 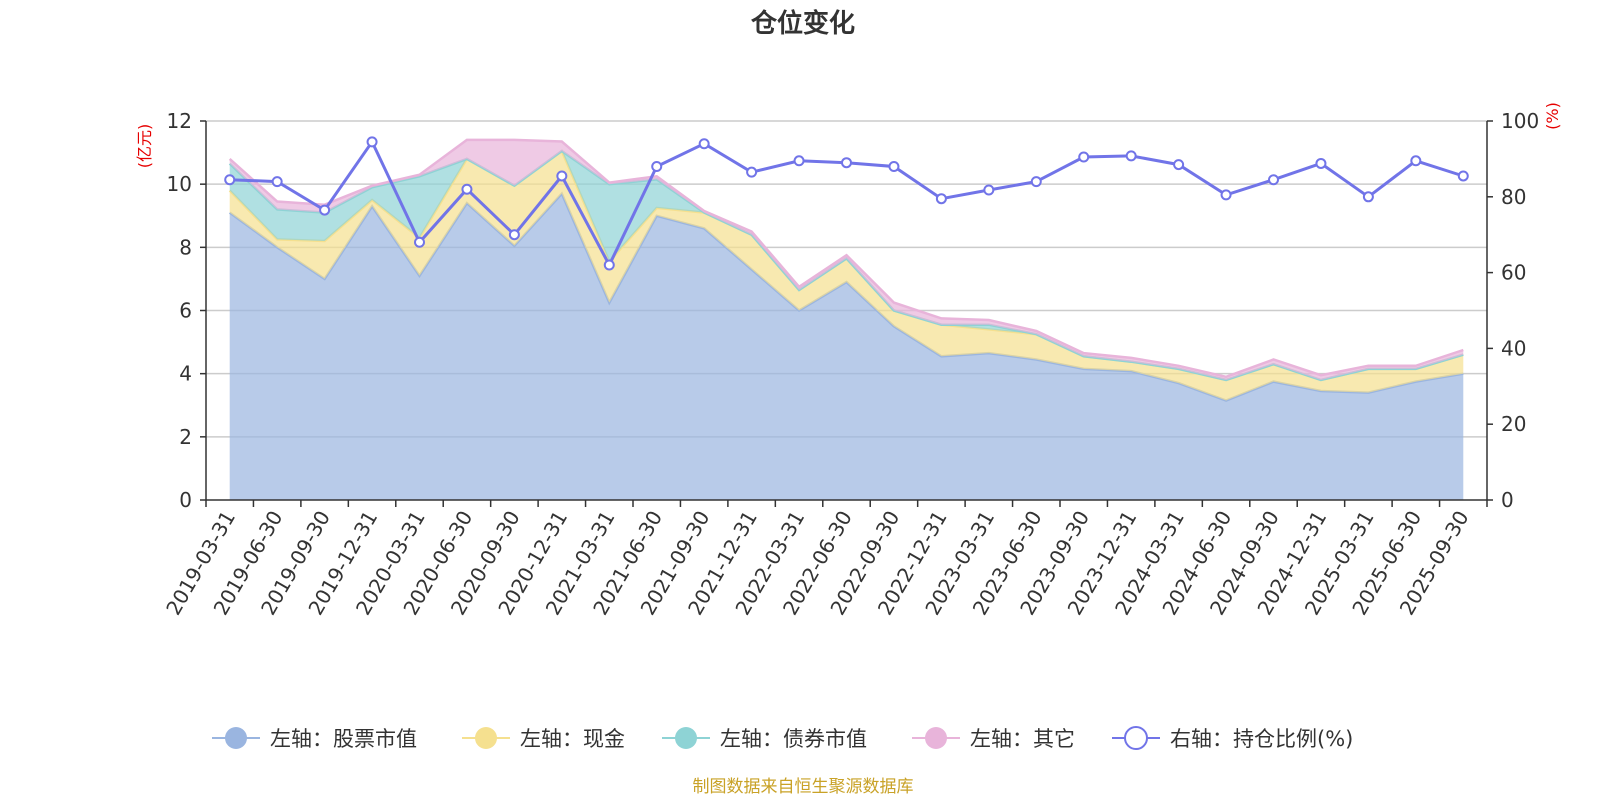 I want to click on legend-label: 左轴：股票市值, so click(x=343, y=739).